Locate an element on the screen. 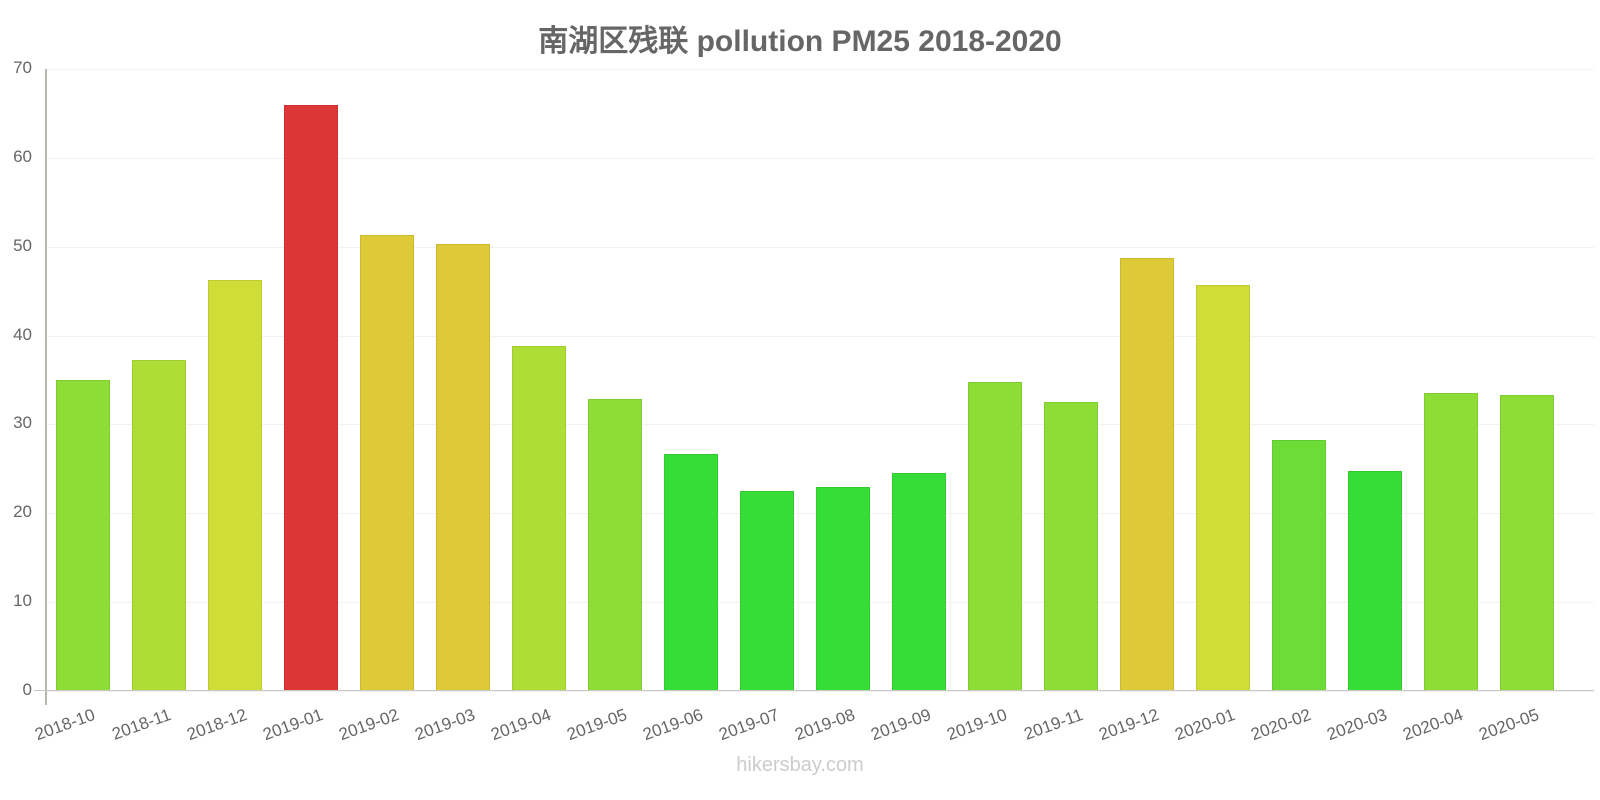 Image resolution: width=1600 pixels, height=800 pixels. y-tick-label: 0 is located at coordinates (27, 689).